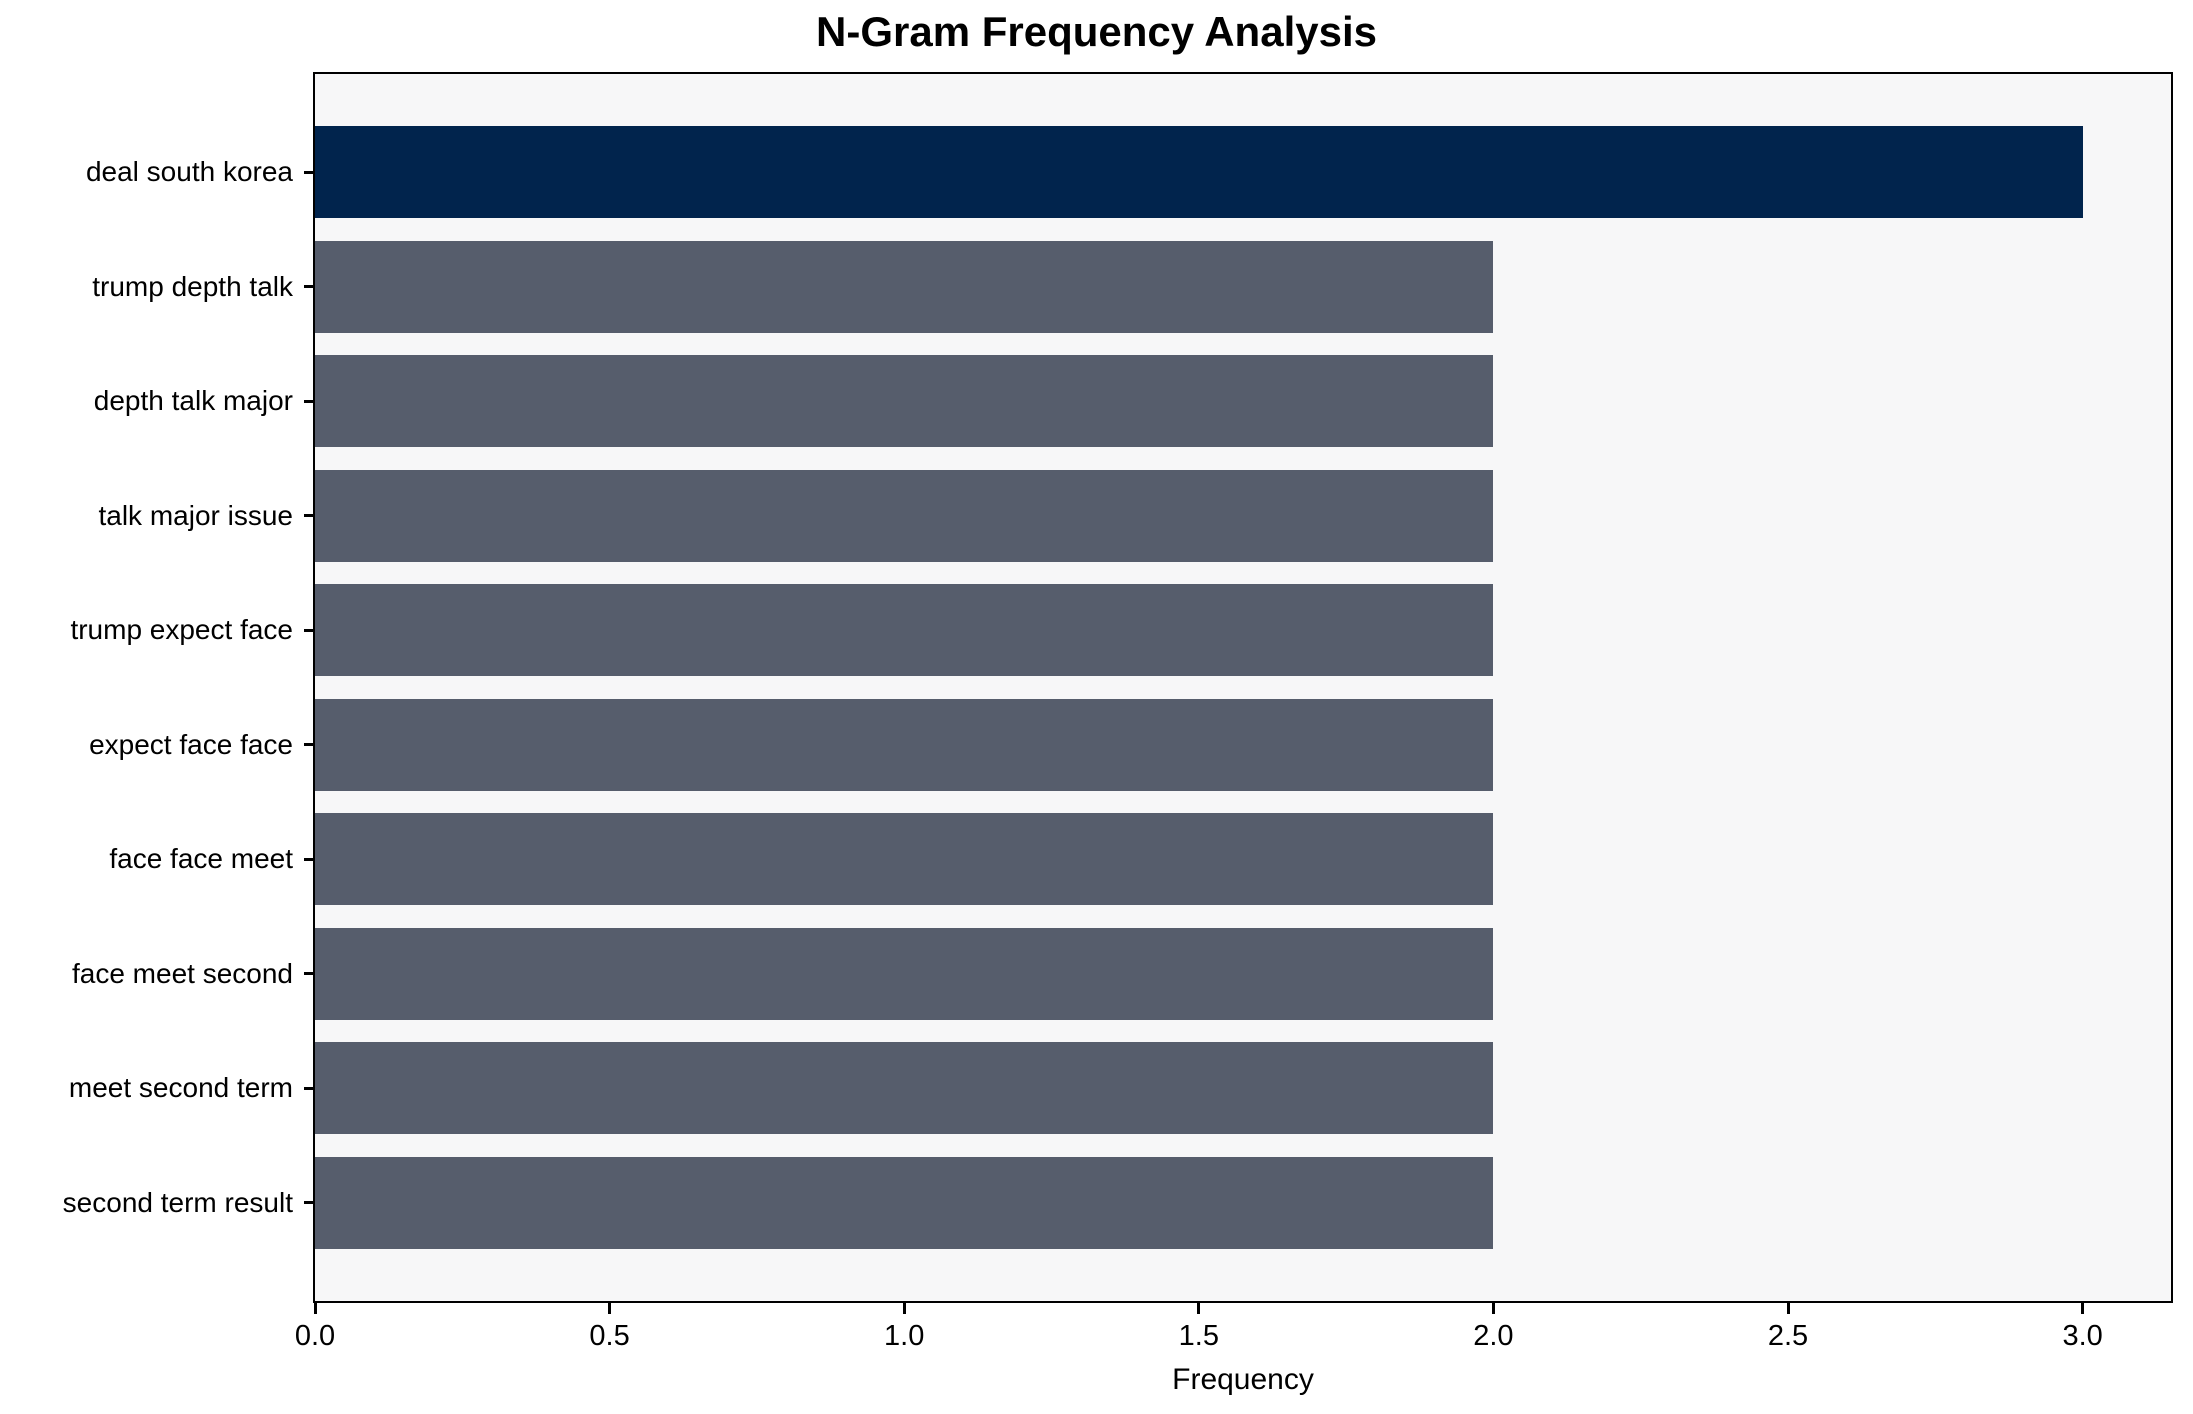 The width and height of the screenshot is (2193, 1414). What do you see at coordinates (1493, 1336) in the screenshot?
I see `x-tick-label: 2.0` at bounding box center [1493, 1336].